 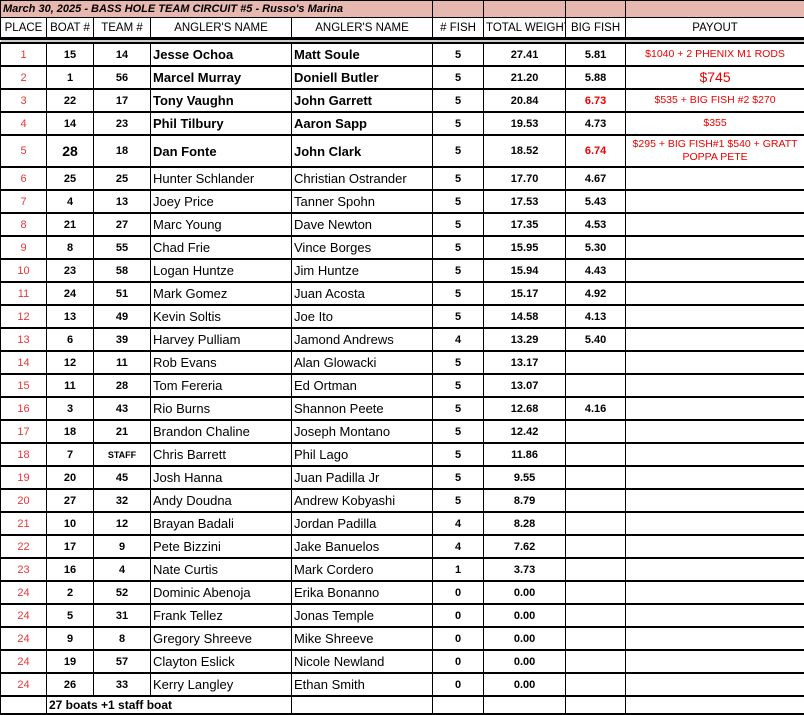 I want to click on angler2-cell: Dave Newton, so click(x=362, y=224).